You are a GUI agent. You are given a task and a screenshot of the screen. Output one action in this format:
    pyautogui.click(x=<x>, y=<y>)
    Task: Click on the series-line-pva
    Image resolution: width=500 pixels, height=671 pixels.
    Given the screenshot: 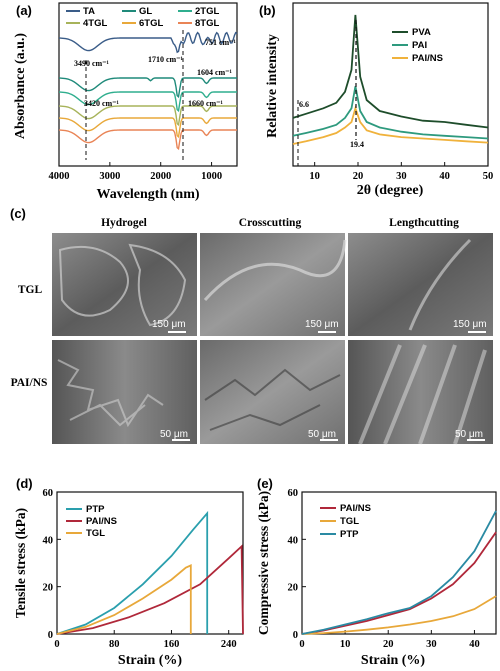 What is the action you would take?
    pyautogui.click(x=390, y=71)
    